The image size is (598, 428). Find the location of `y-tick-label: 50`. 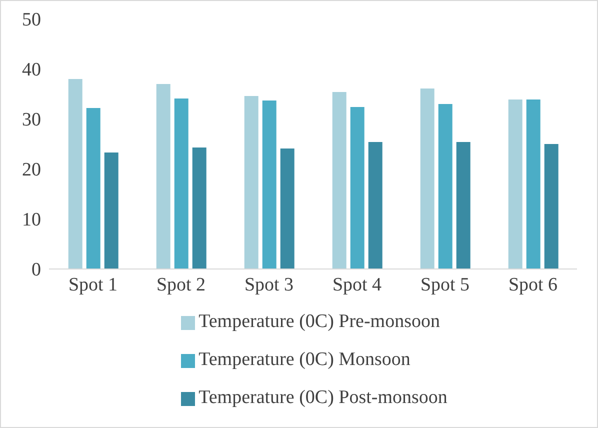

y-tick-label: 50 is located at coordinates (31, 20).